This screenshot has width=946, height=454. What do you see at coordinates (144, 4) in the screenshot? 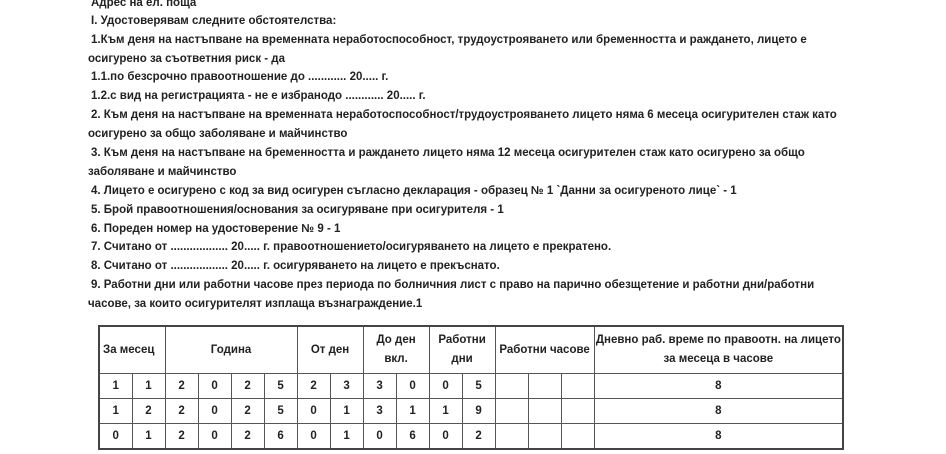
I see `text-line: Адрес на ел. поща` at bounding box center [144, 4].